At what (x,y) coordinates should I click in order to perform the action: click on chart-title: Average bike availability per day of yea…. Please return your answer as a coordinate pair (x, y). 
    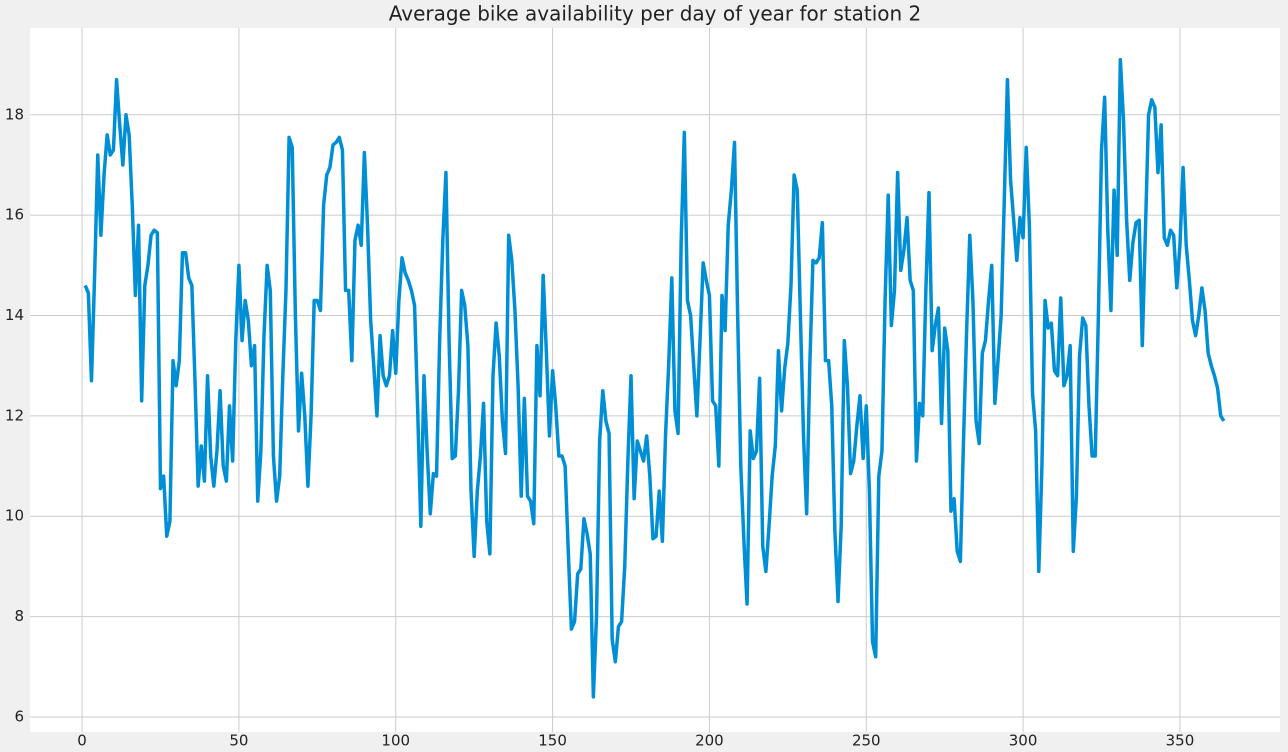
    Looking at the image, I should click on (655, 14).